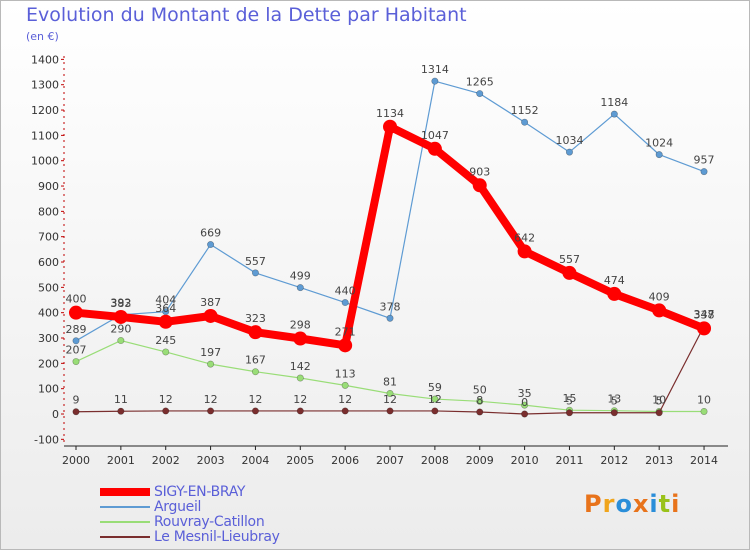 The image size is (750, 550). Describe the element at coordinates (569, 259) in the screenshot. I see `data-label: 557` at that location.